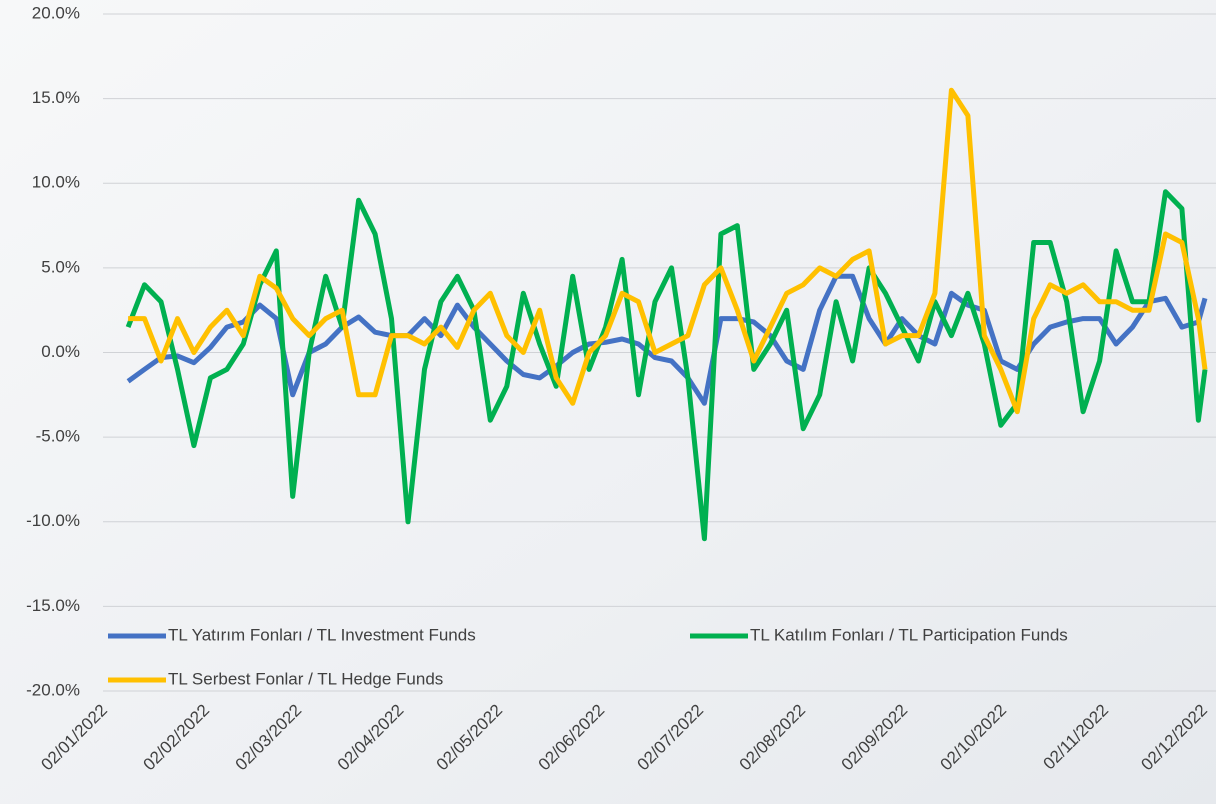  Describe the element at coordinates (322, 634) in the screenshot. I see `legend-label: TL Yatırım Fonları / TL Investment Funds` at that location.